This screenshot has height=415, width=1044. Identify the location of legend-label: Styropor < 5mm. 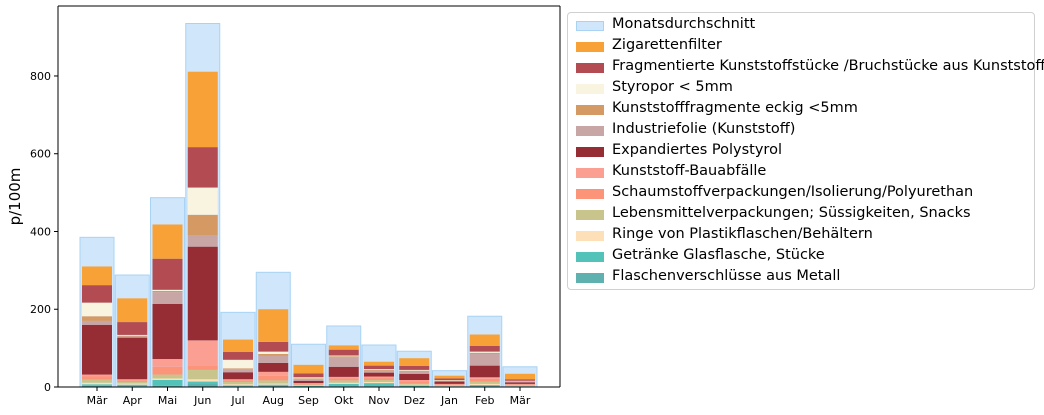
(672, 87).